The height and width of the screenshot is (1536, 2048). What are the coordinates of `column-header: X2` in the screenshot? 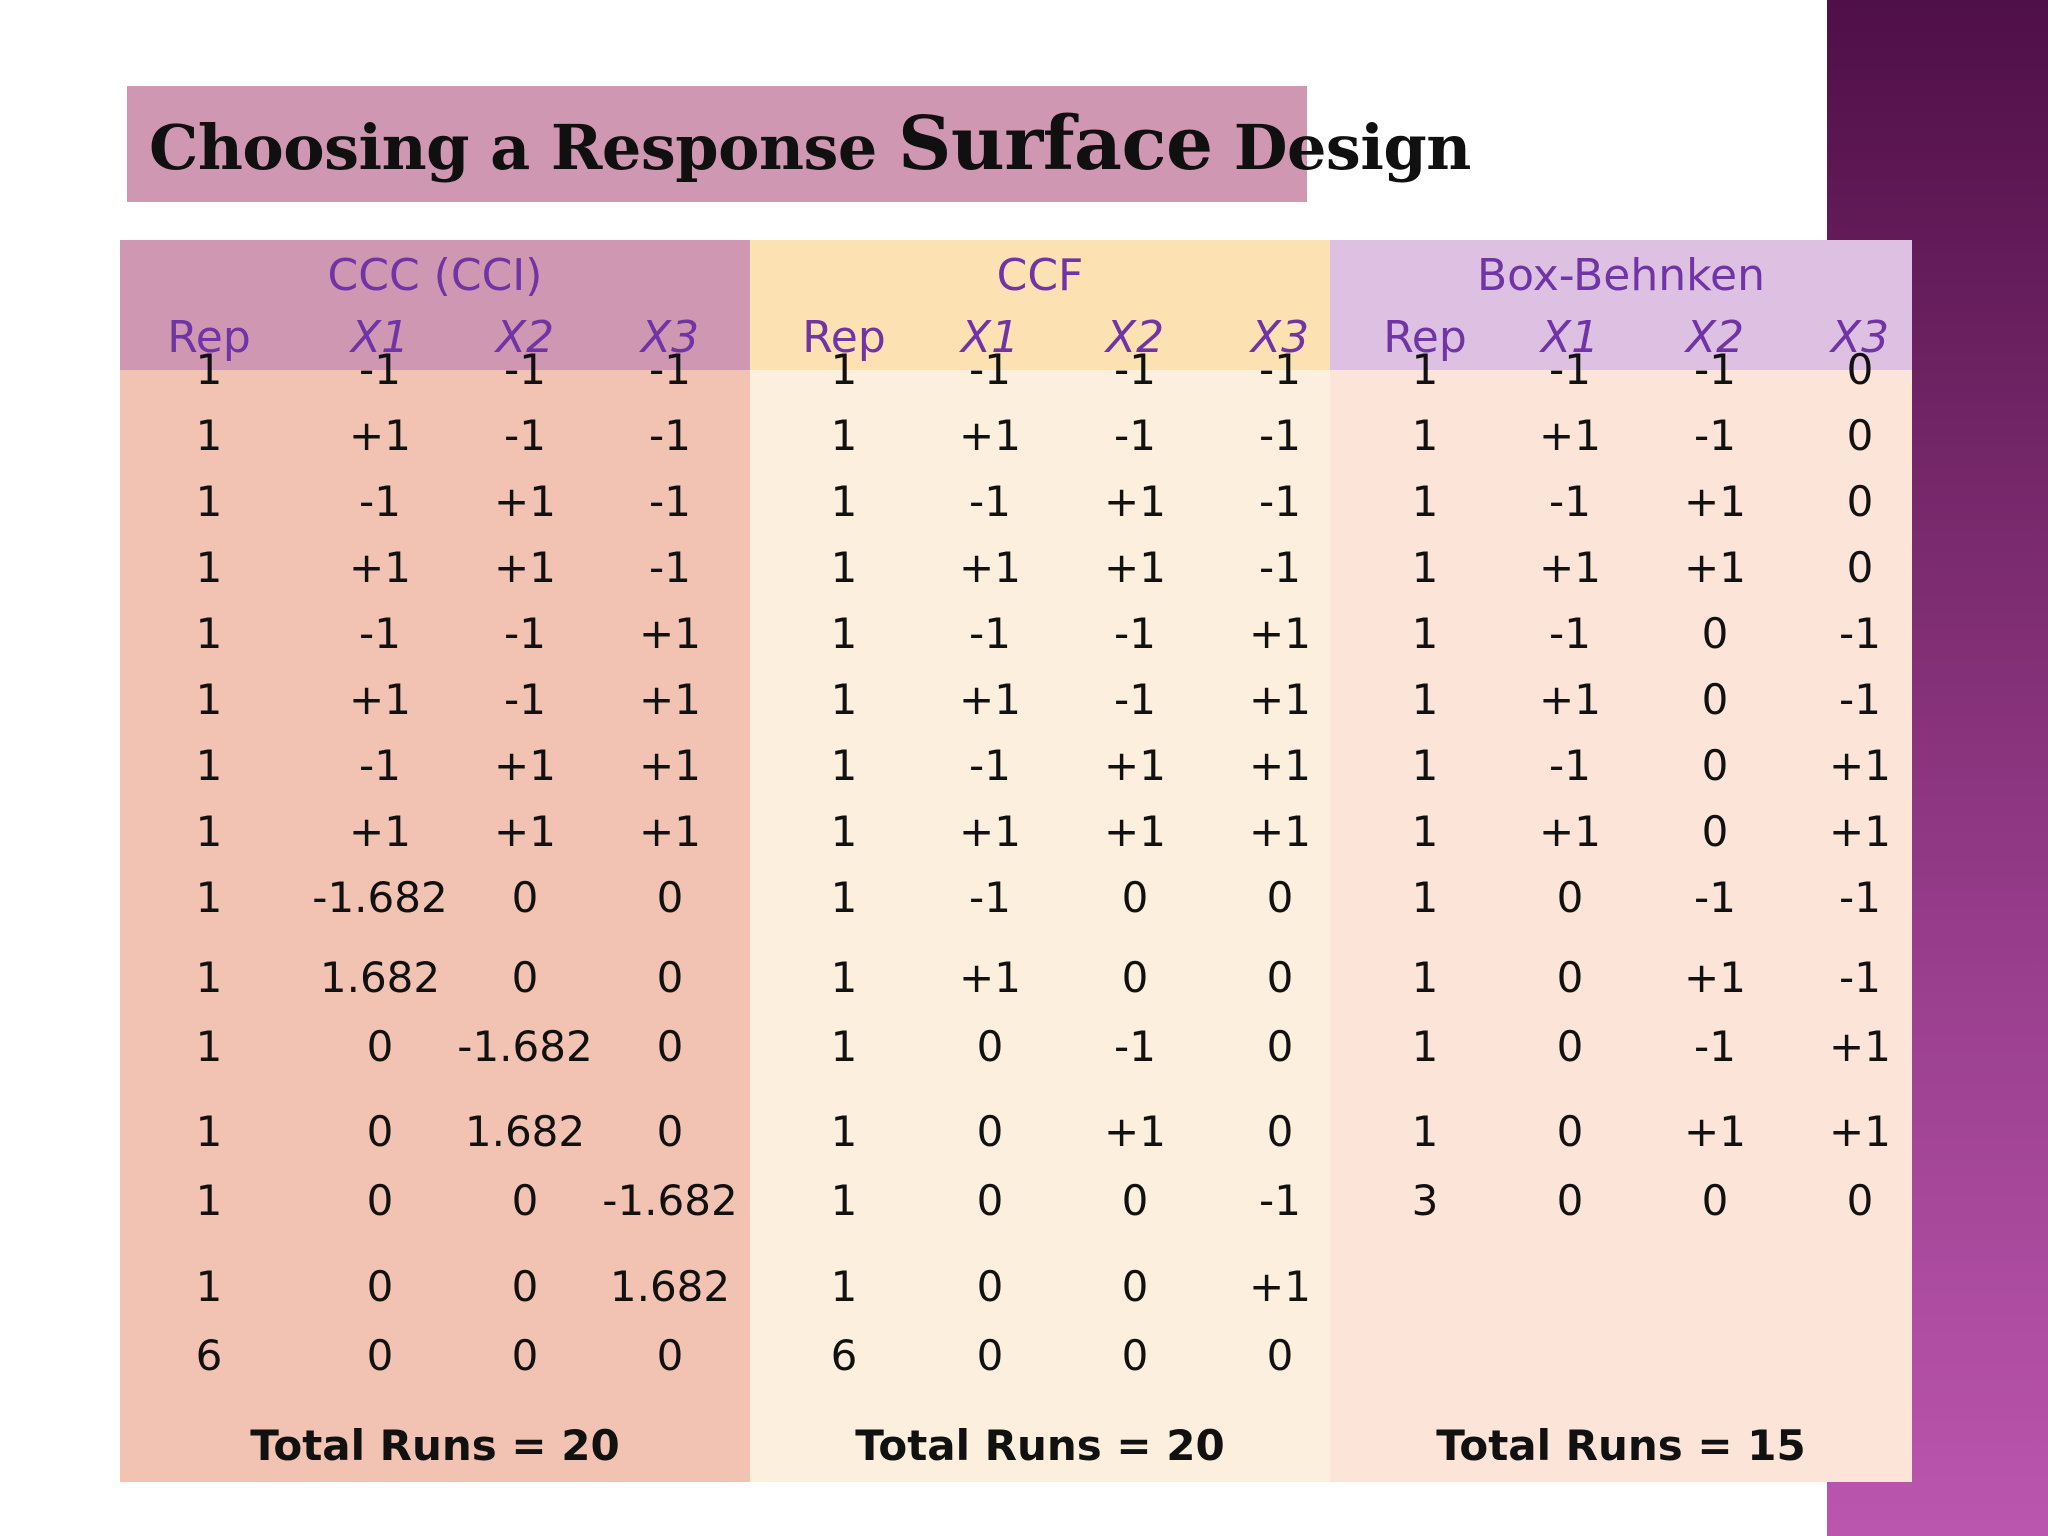 It's located at (525, 337).